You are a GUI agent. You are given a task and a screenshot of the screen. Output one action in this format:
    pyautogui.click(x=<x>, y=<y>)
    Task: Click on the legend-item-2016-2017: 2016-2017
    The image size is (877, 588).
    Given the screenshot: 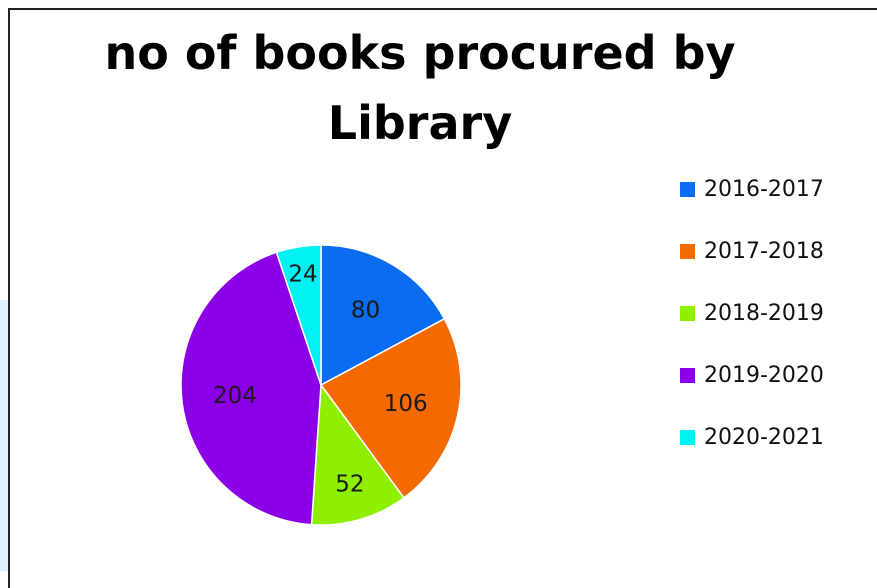 What is the action you would take?
    pyautogui.click(x=752, y=189)
    